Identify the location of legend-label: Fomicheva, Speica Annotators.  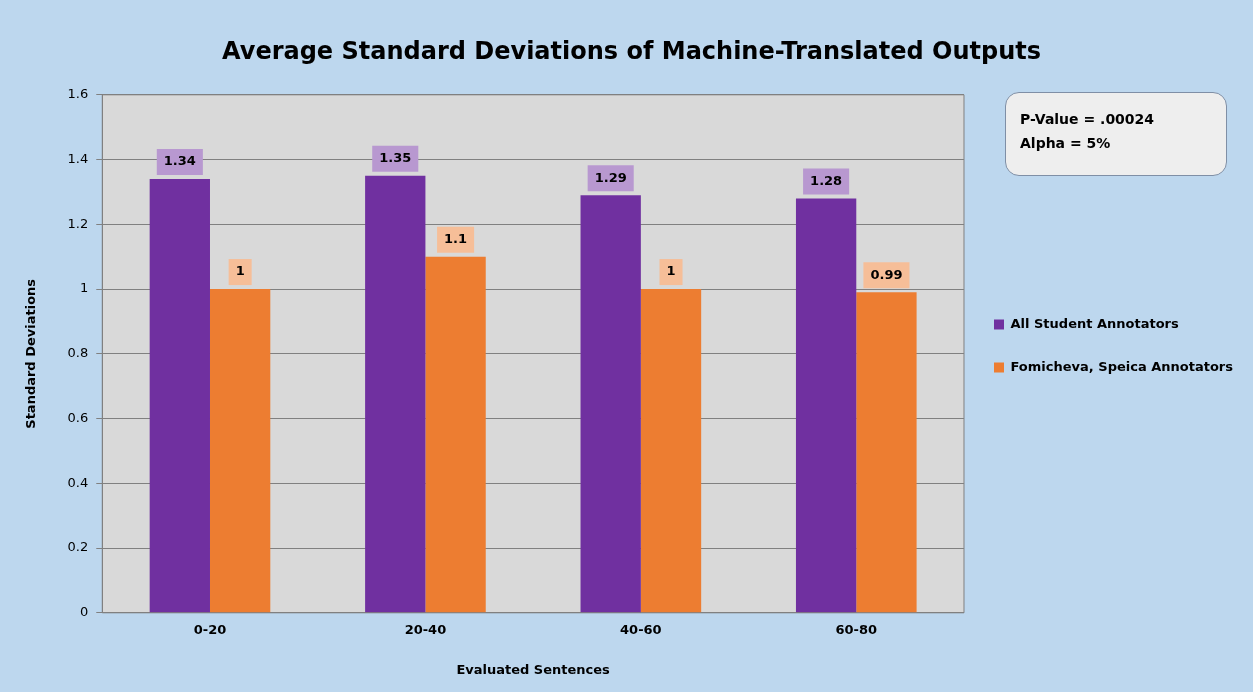
(1122, 366).